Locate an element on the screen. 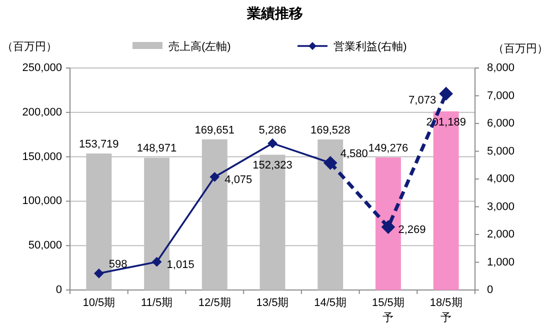 This screenshot has width=550, height=331. x-tick-label: 15/5期予 is located at coordinates (388, 310).